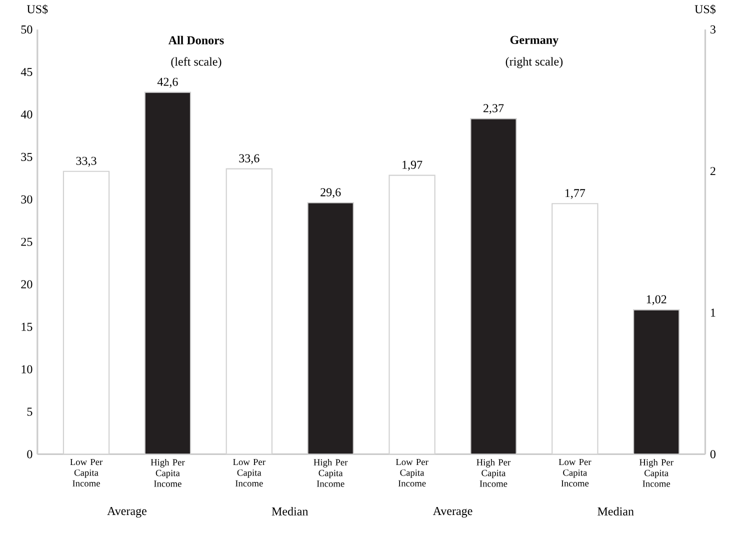 The height and width of the screenshot is (537, 756). What do you see at coordinates (534, 41) in the screenshot?
I see `annotation: Germany` at bounding box center [534, 41].